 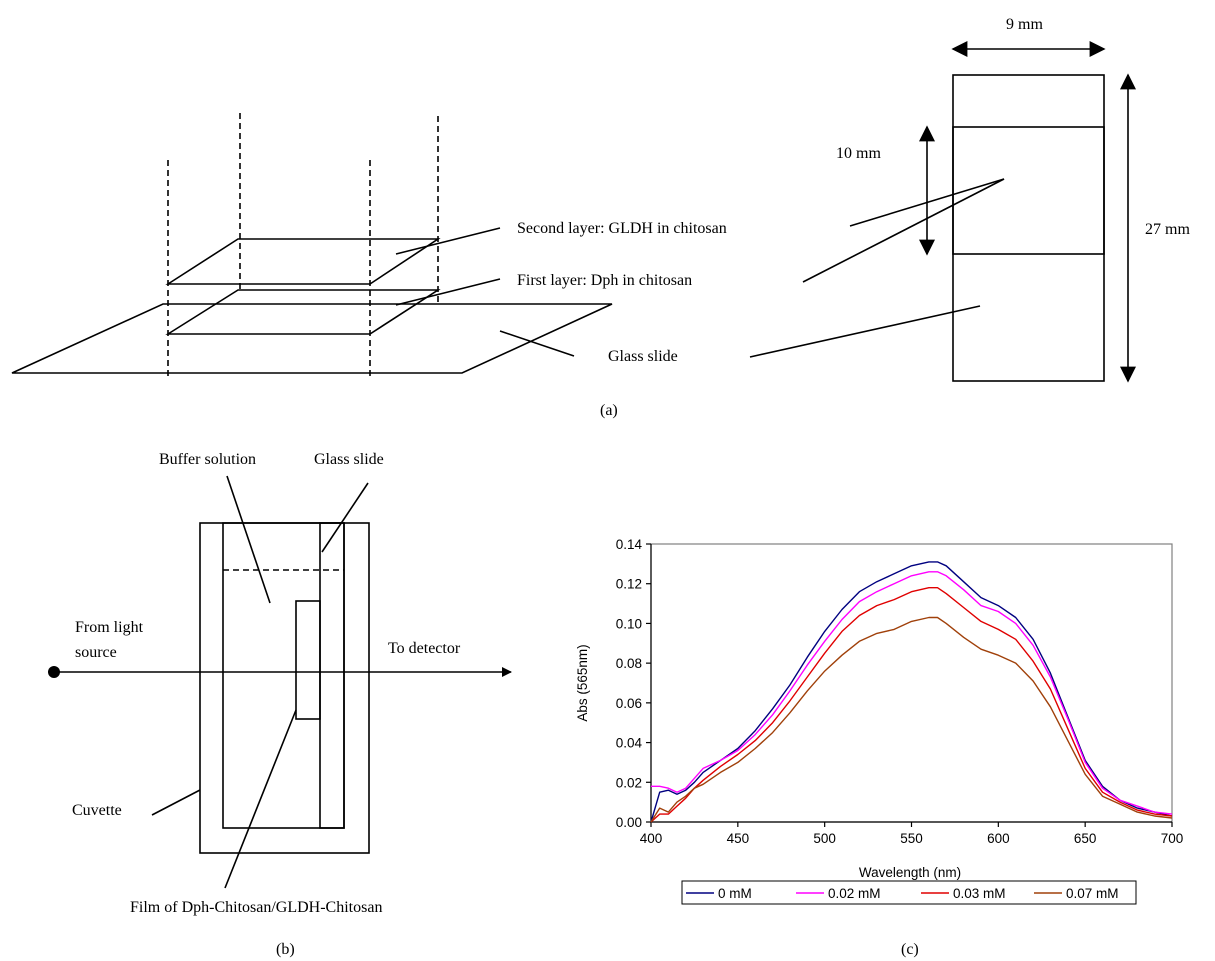 I want to click on y-tick-label: 0.04, so click(x=629, y=743).